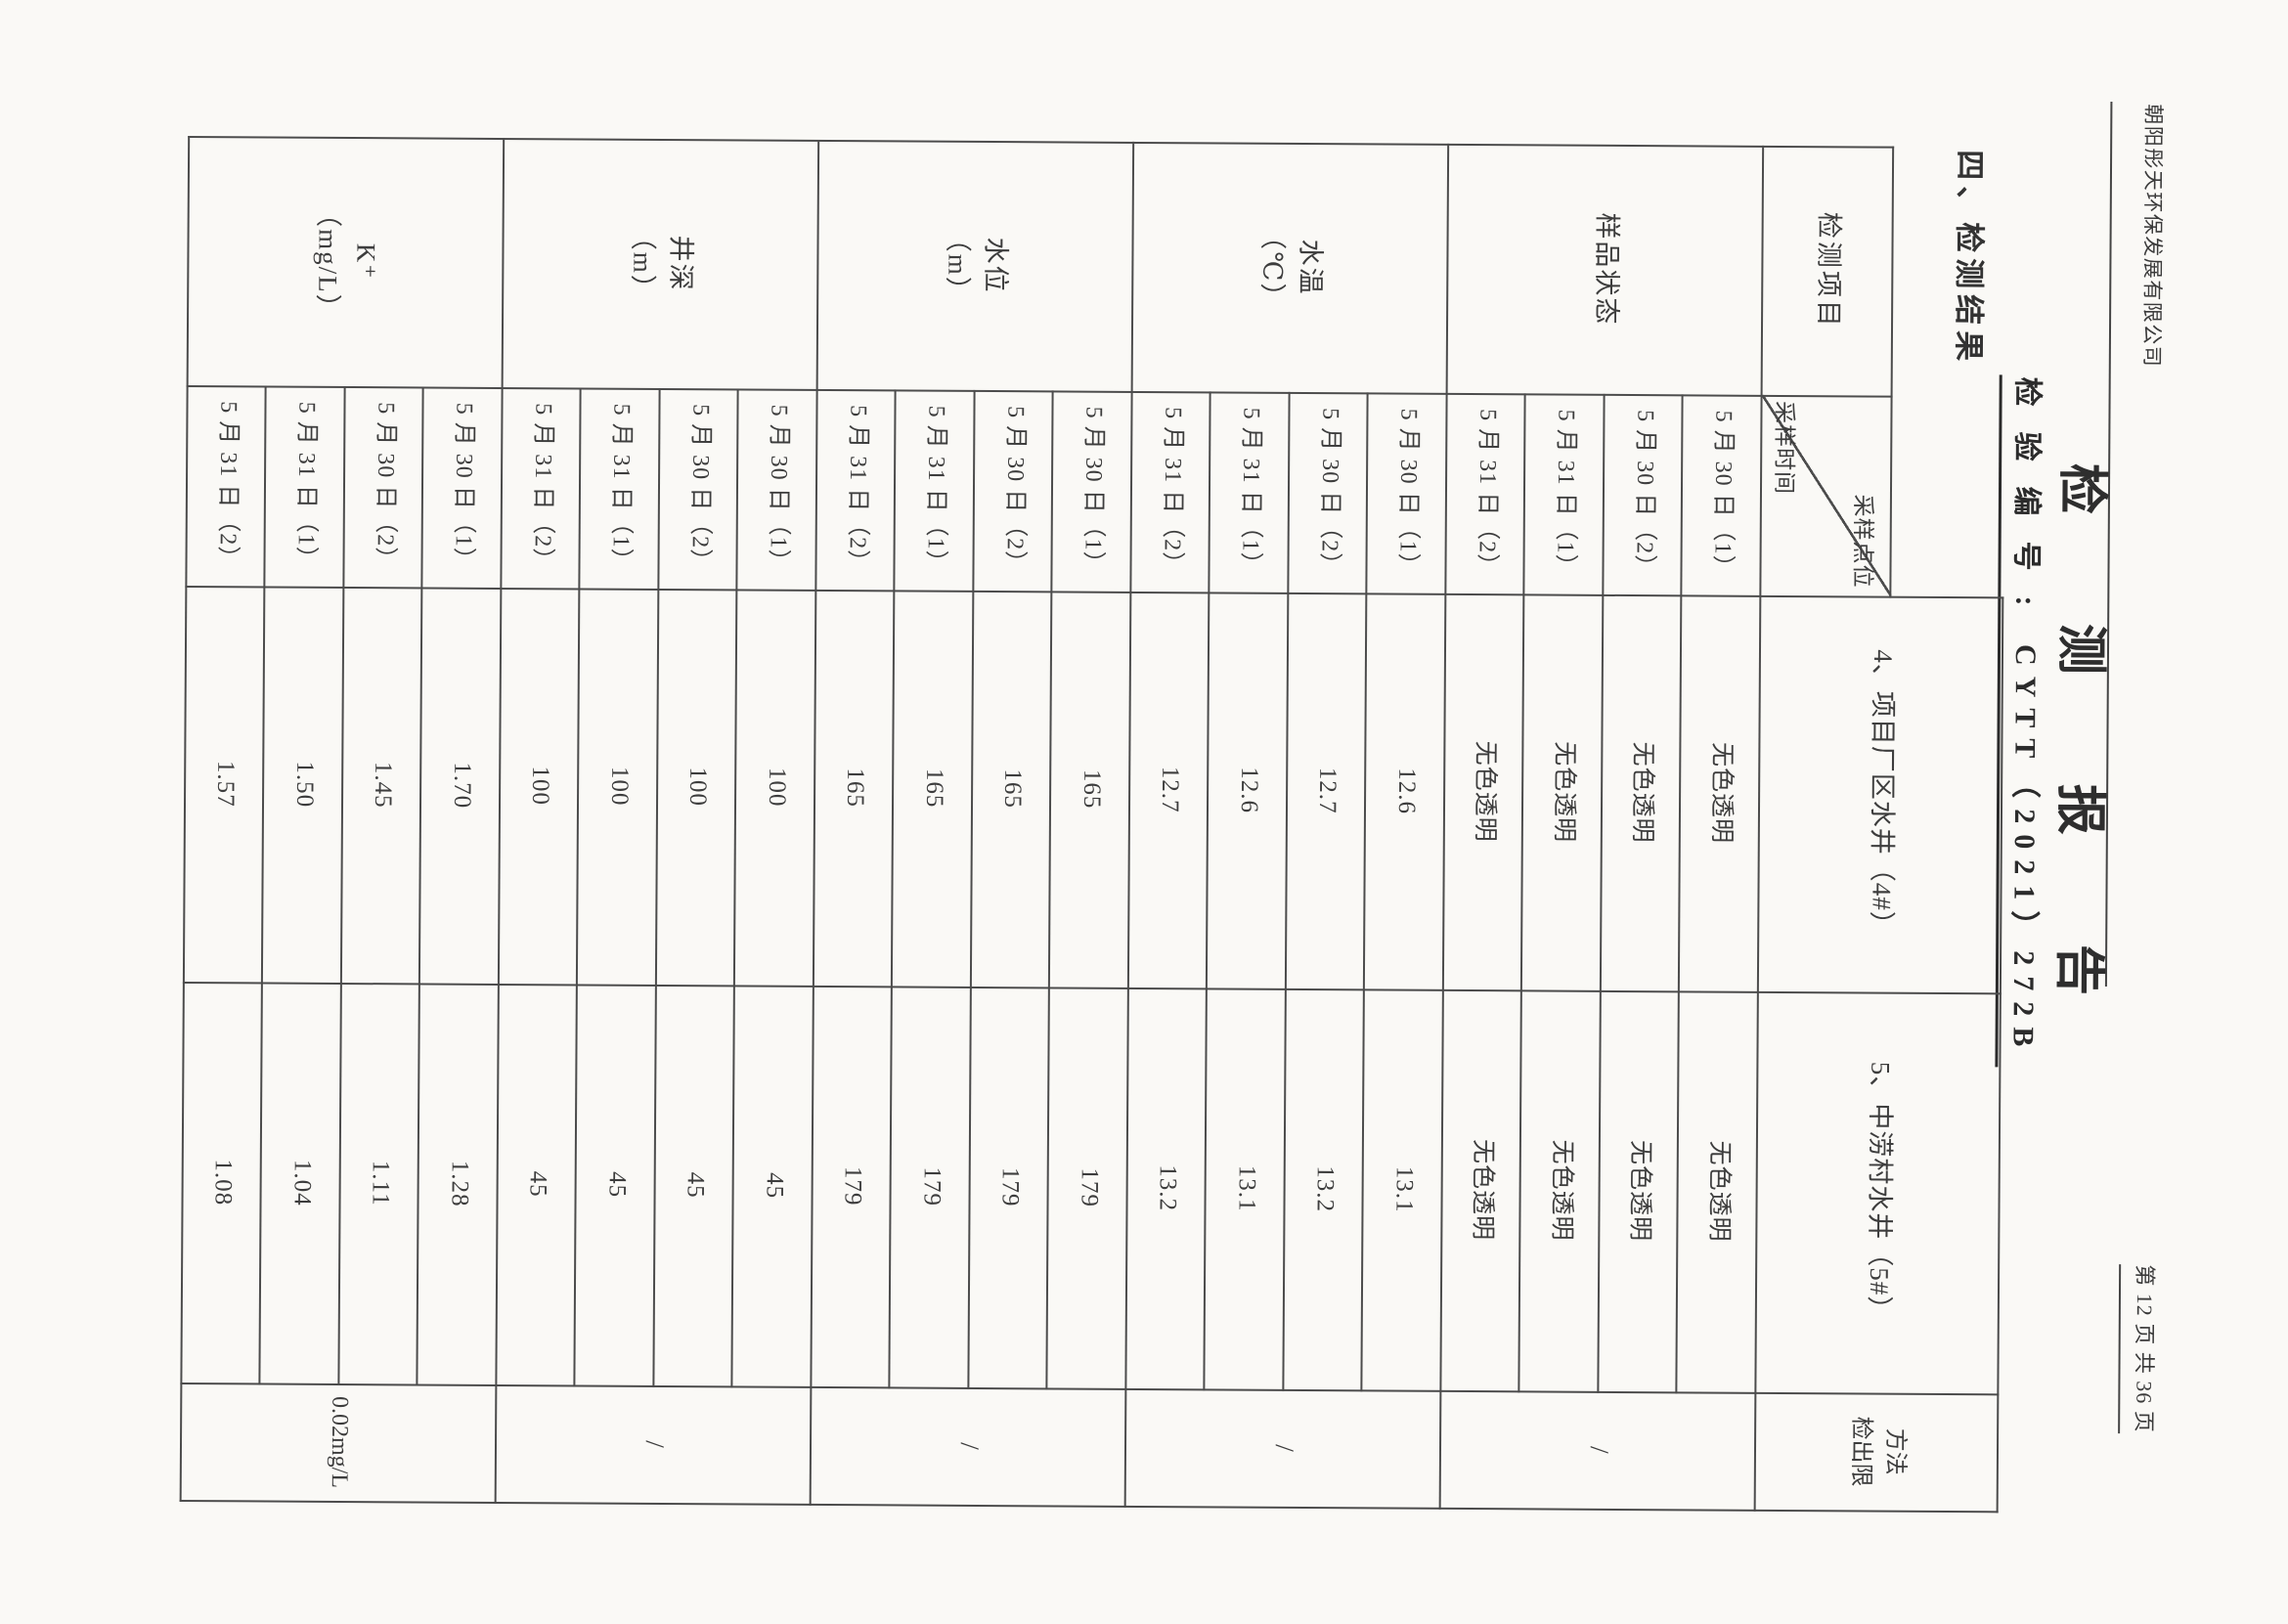 The image size is (2288, 1624). Describe the element at coordinates (1827, 495) in the screenshot. I see `header-diagonal-cell: 采样点位 采样时间` at that location.